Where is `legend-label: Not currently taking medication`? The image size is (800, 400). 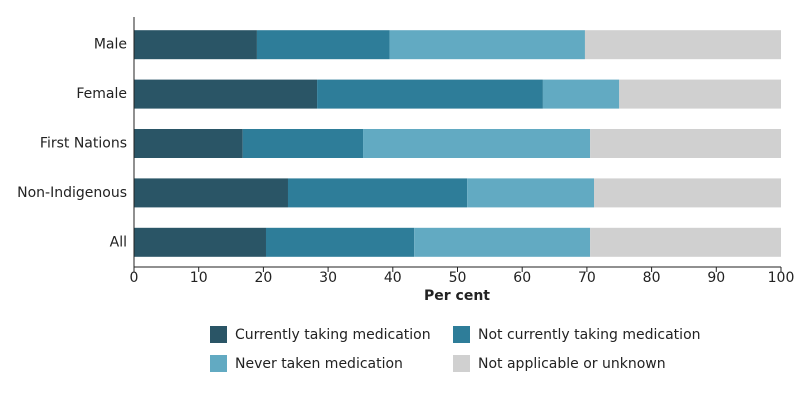
legend-label: Not currently taking medication is located at coordinates (589, 335).